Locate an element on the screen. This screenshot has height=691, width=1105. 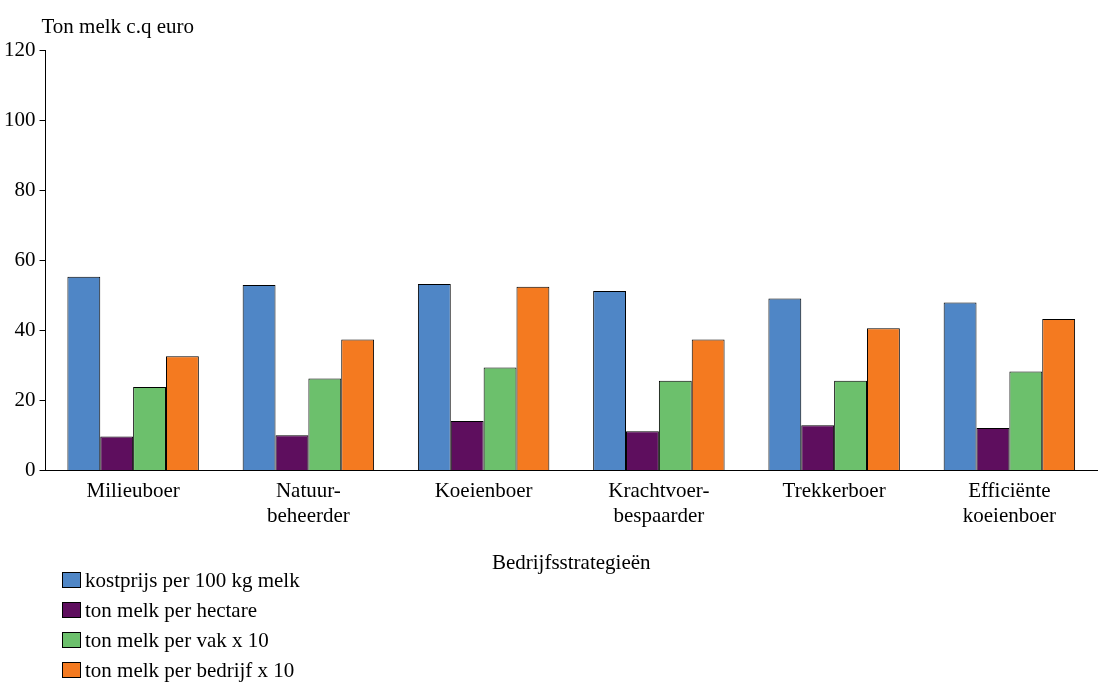
y-tick-label: 40 is located at coordinates (25, 328).